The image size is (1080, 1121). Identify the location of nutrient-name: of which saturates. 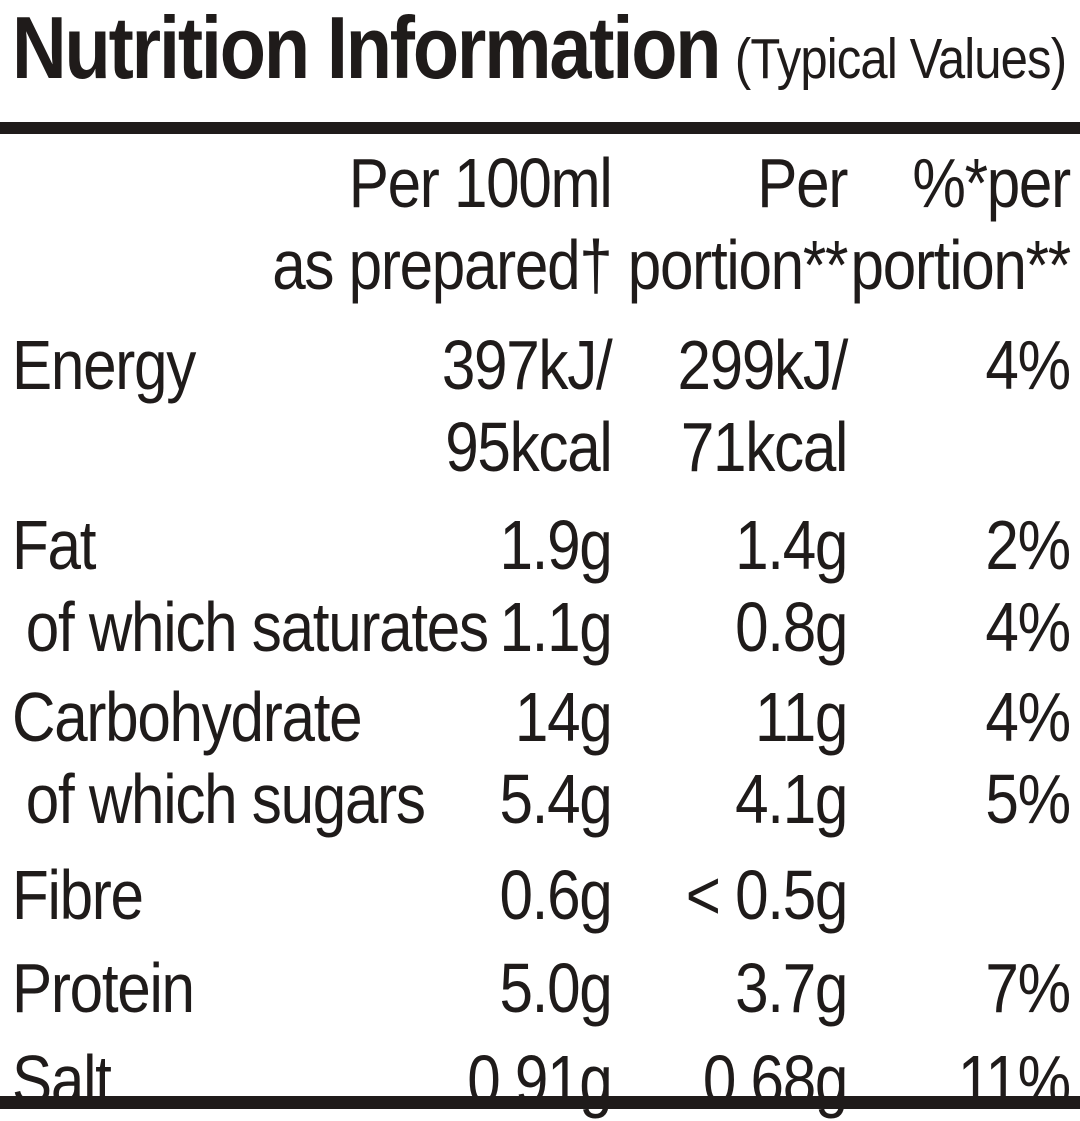
(257, 627).